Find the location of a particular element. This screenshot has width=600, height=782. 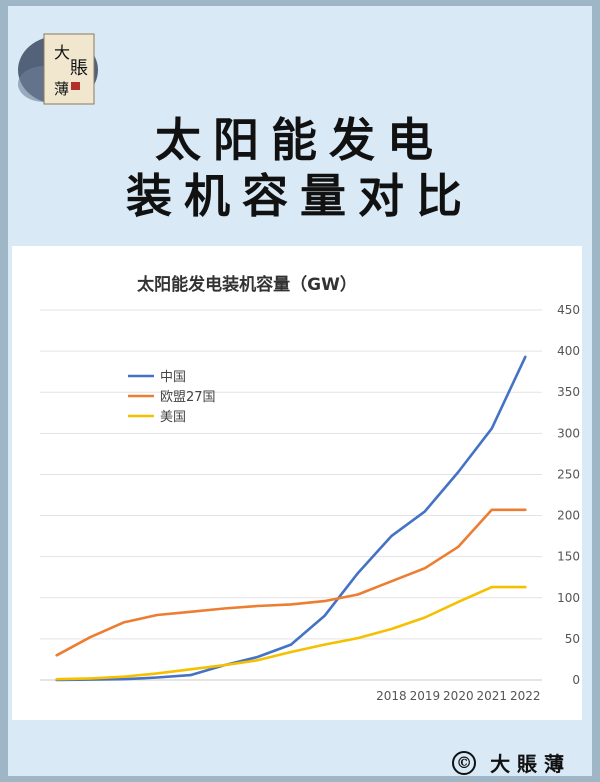

legend-label: 中国 is located at coordinates (173, 377).